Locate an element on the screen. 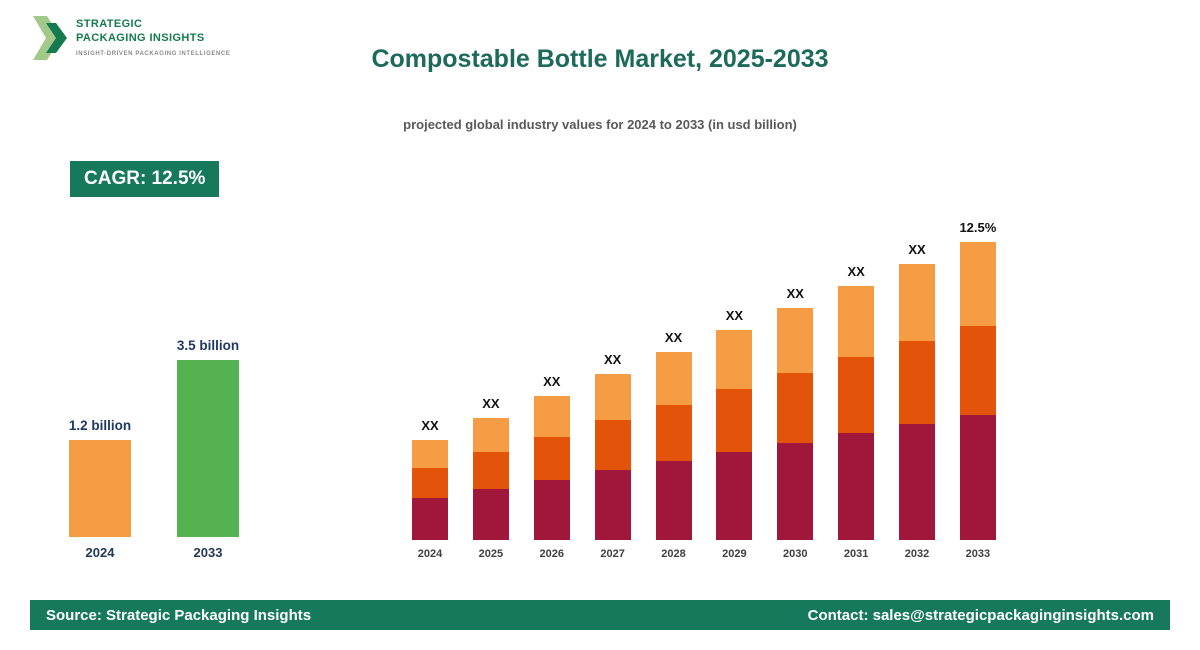  stacked-bar-column: XX 2030 is located at coordinates (795, 376).